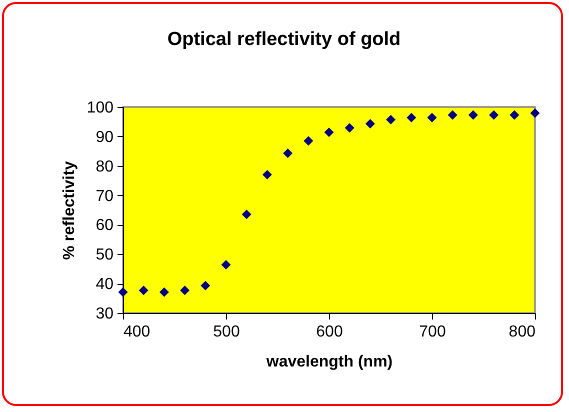 This screenshot has height=412, width=569. What do you see at coordinates (105, 255) in the screenshot?
I see `y-tick-label: 50` at bounding box center [105, 255].